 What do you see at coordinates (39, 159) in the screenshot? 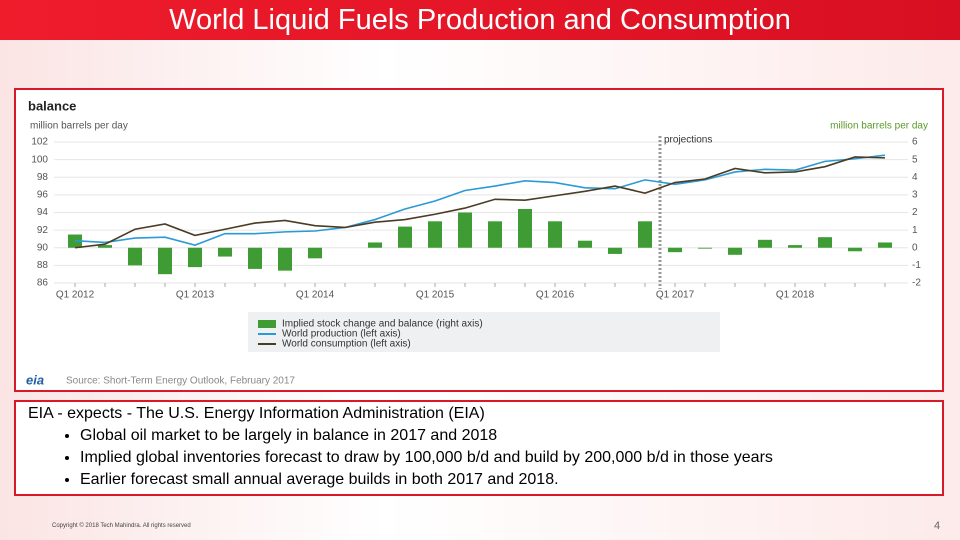
I see `y-tick-label: 100` at bounding box center [39, 159].